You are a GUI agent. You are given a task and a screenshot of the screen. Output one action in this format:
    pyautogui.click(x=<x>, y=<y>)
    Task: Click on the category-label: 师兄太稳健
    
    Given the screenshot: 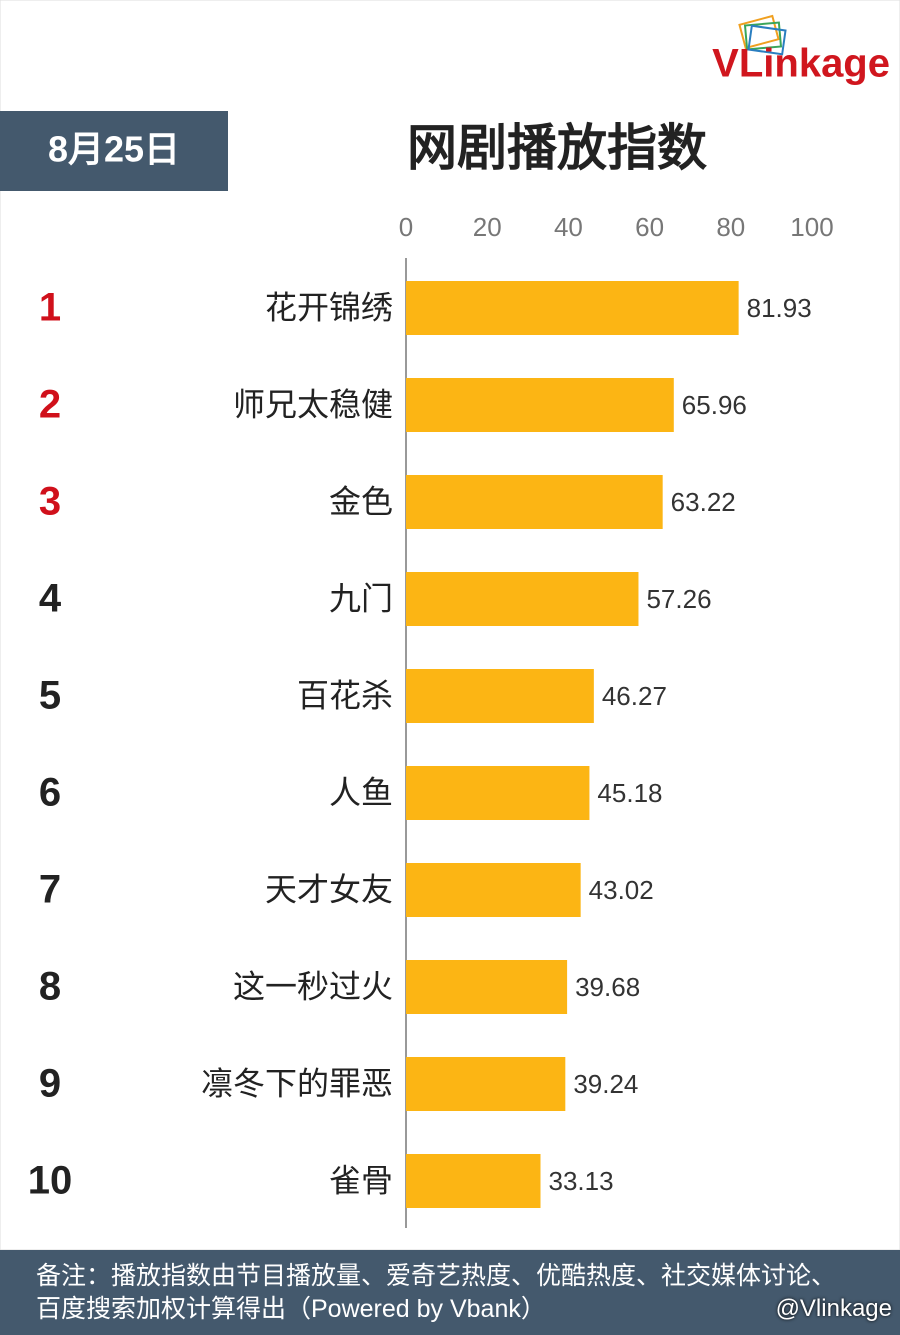 What is the action you would take?
    pyautogui.click(x=313, y=404)
    